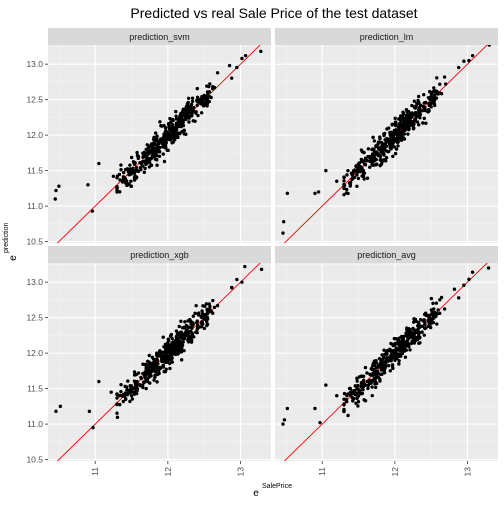 The image size is (504, 509). Describe the element at coordinates (322, 471) in the screenshot. I see `x-tick-label: 11` at that location.